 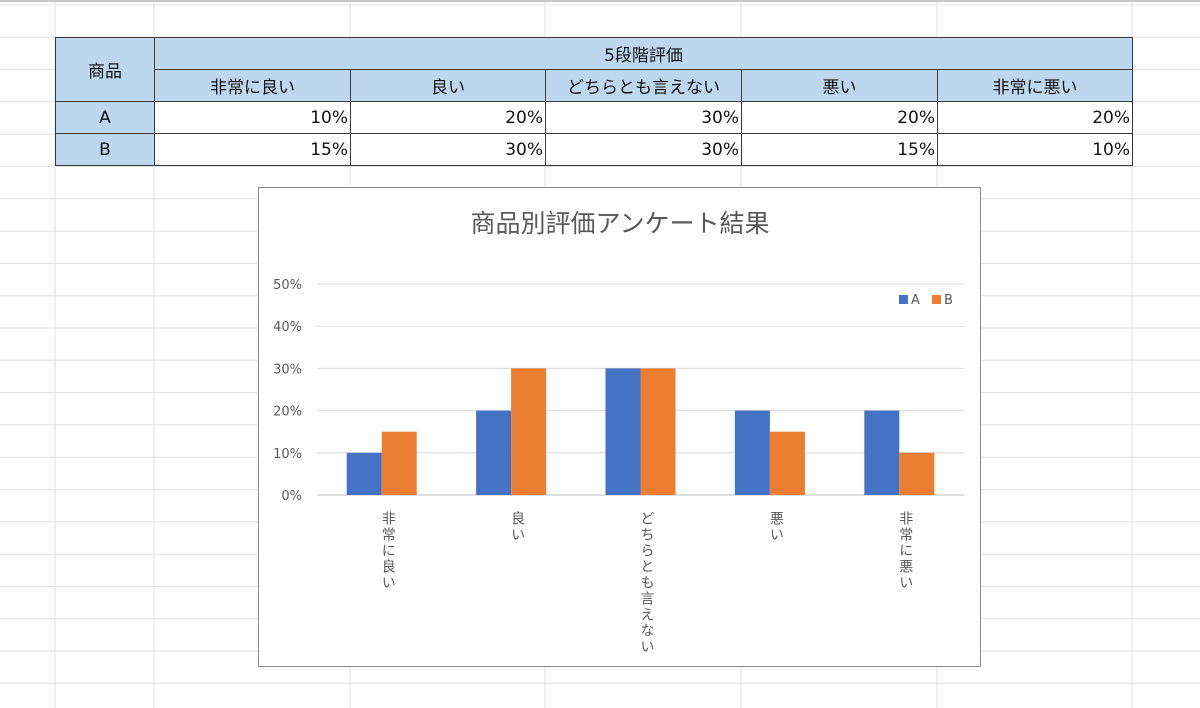 I want to click on cell-a-neutral: 30%, so click(x=643, y=117).